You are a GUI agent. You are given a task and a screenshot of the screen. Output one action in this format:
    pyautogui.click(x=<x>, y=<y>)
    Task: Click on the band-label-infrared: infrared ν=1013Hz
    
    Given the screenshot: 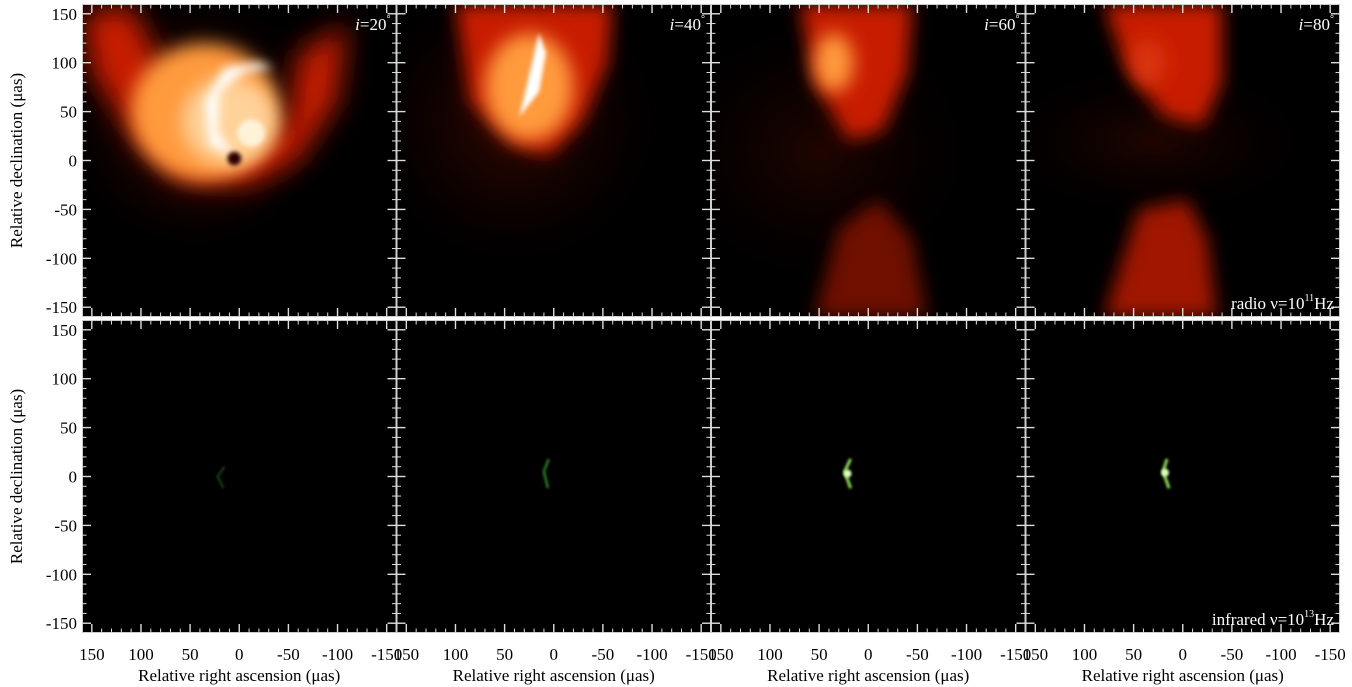 What is the action you would take?
    pyautogui.click(x=1273, y=619)
    